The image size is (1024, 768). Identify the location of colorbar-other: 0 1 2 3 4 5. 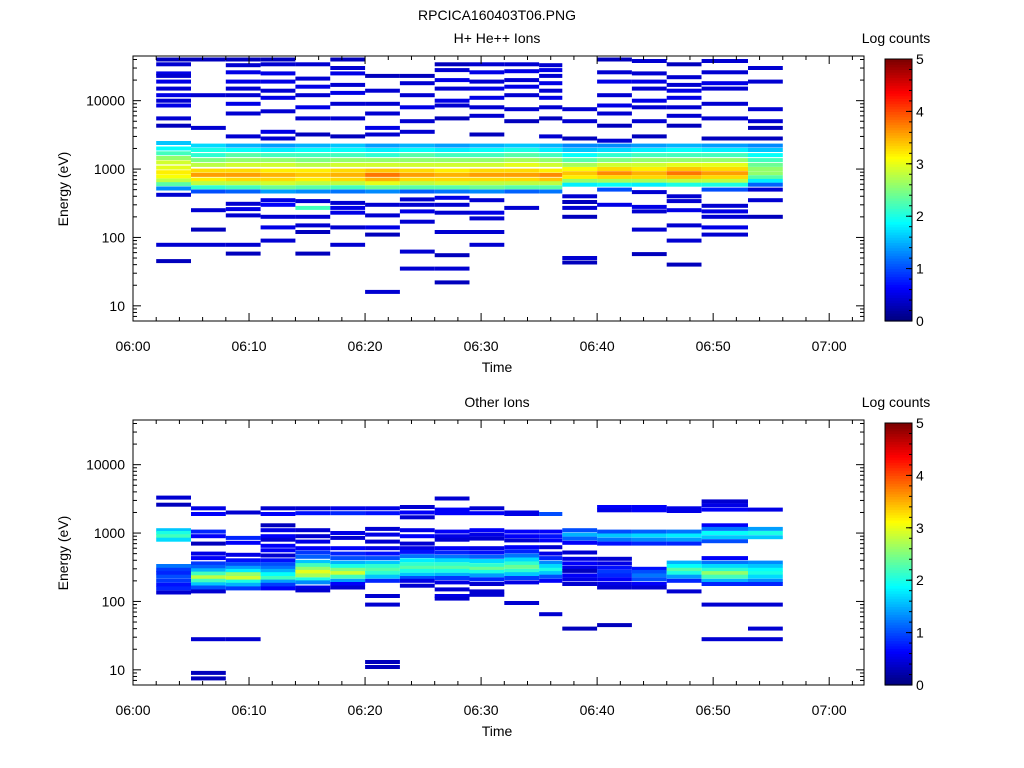
(904, 554).